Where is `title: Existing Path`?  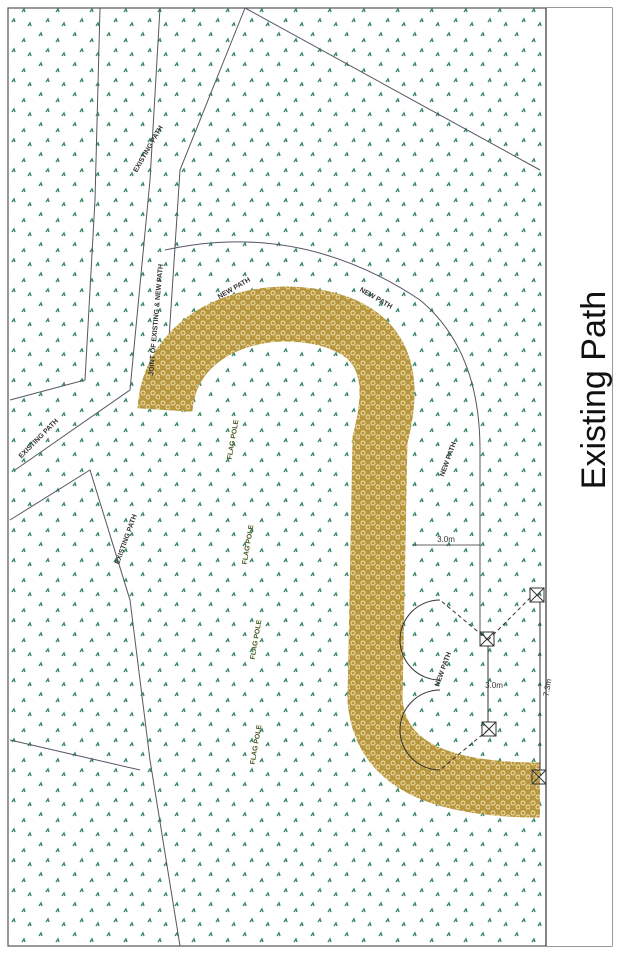 title: Existing Path is located at coordinates (594, 390).